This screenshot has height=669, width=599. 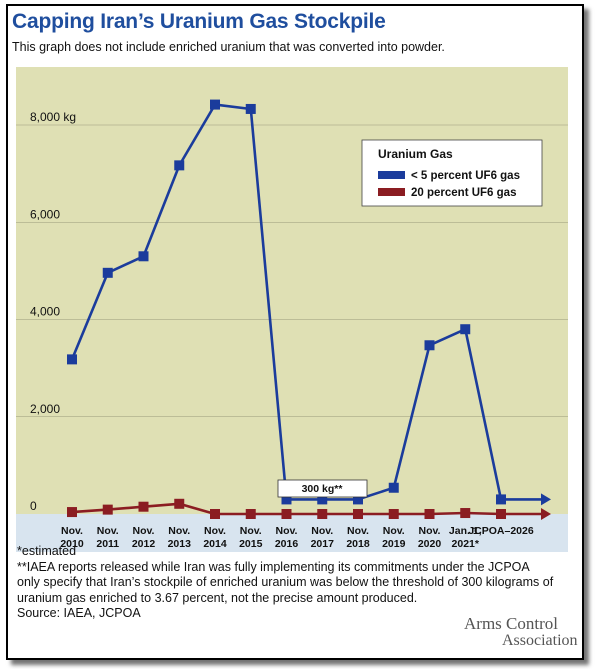 I want to click on arms-control-association-logo: Arms Control Association, so click(x=521, y=631).